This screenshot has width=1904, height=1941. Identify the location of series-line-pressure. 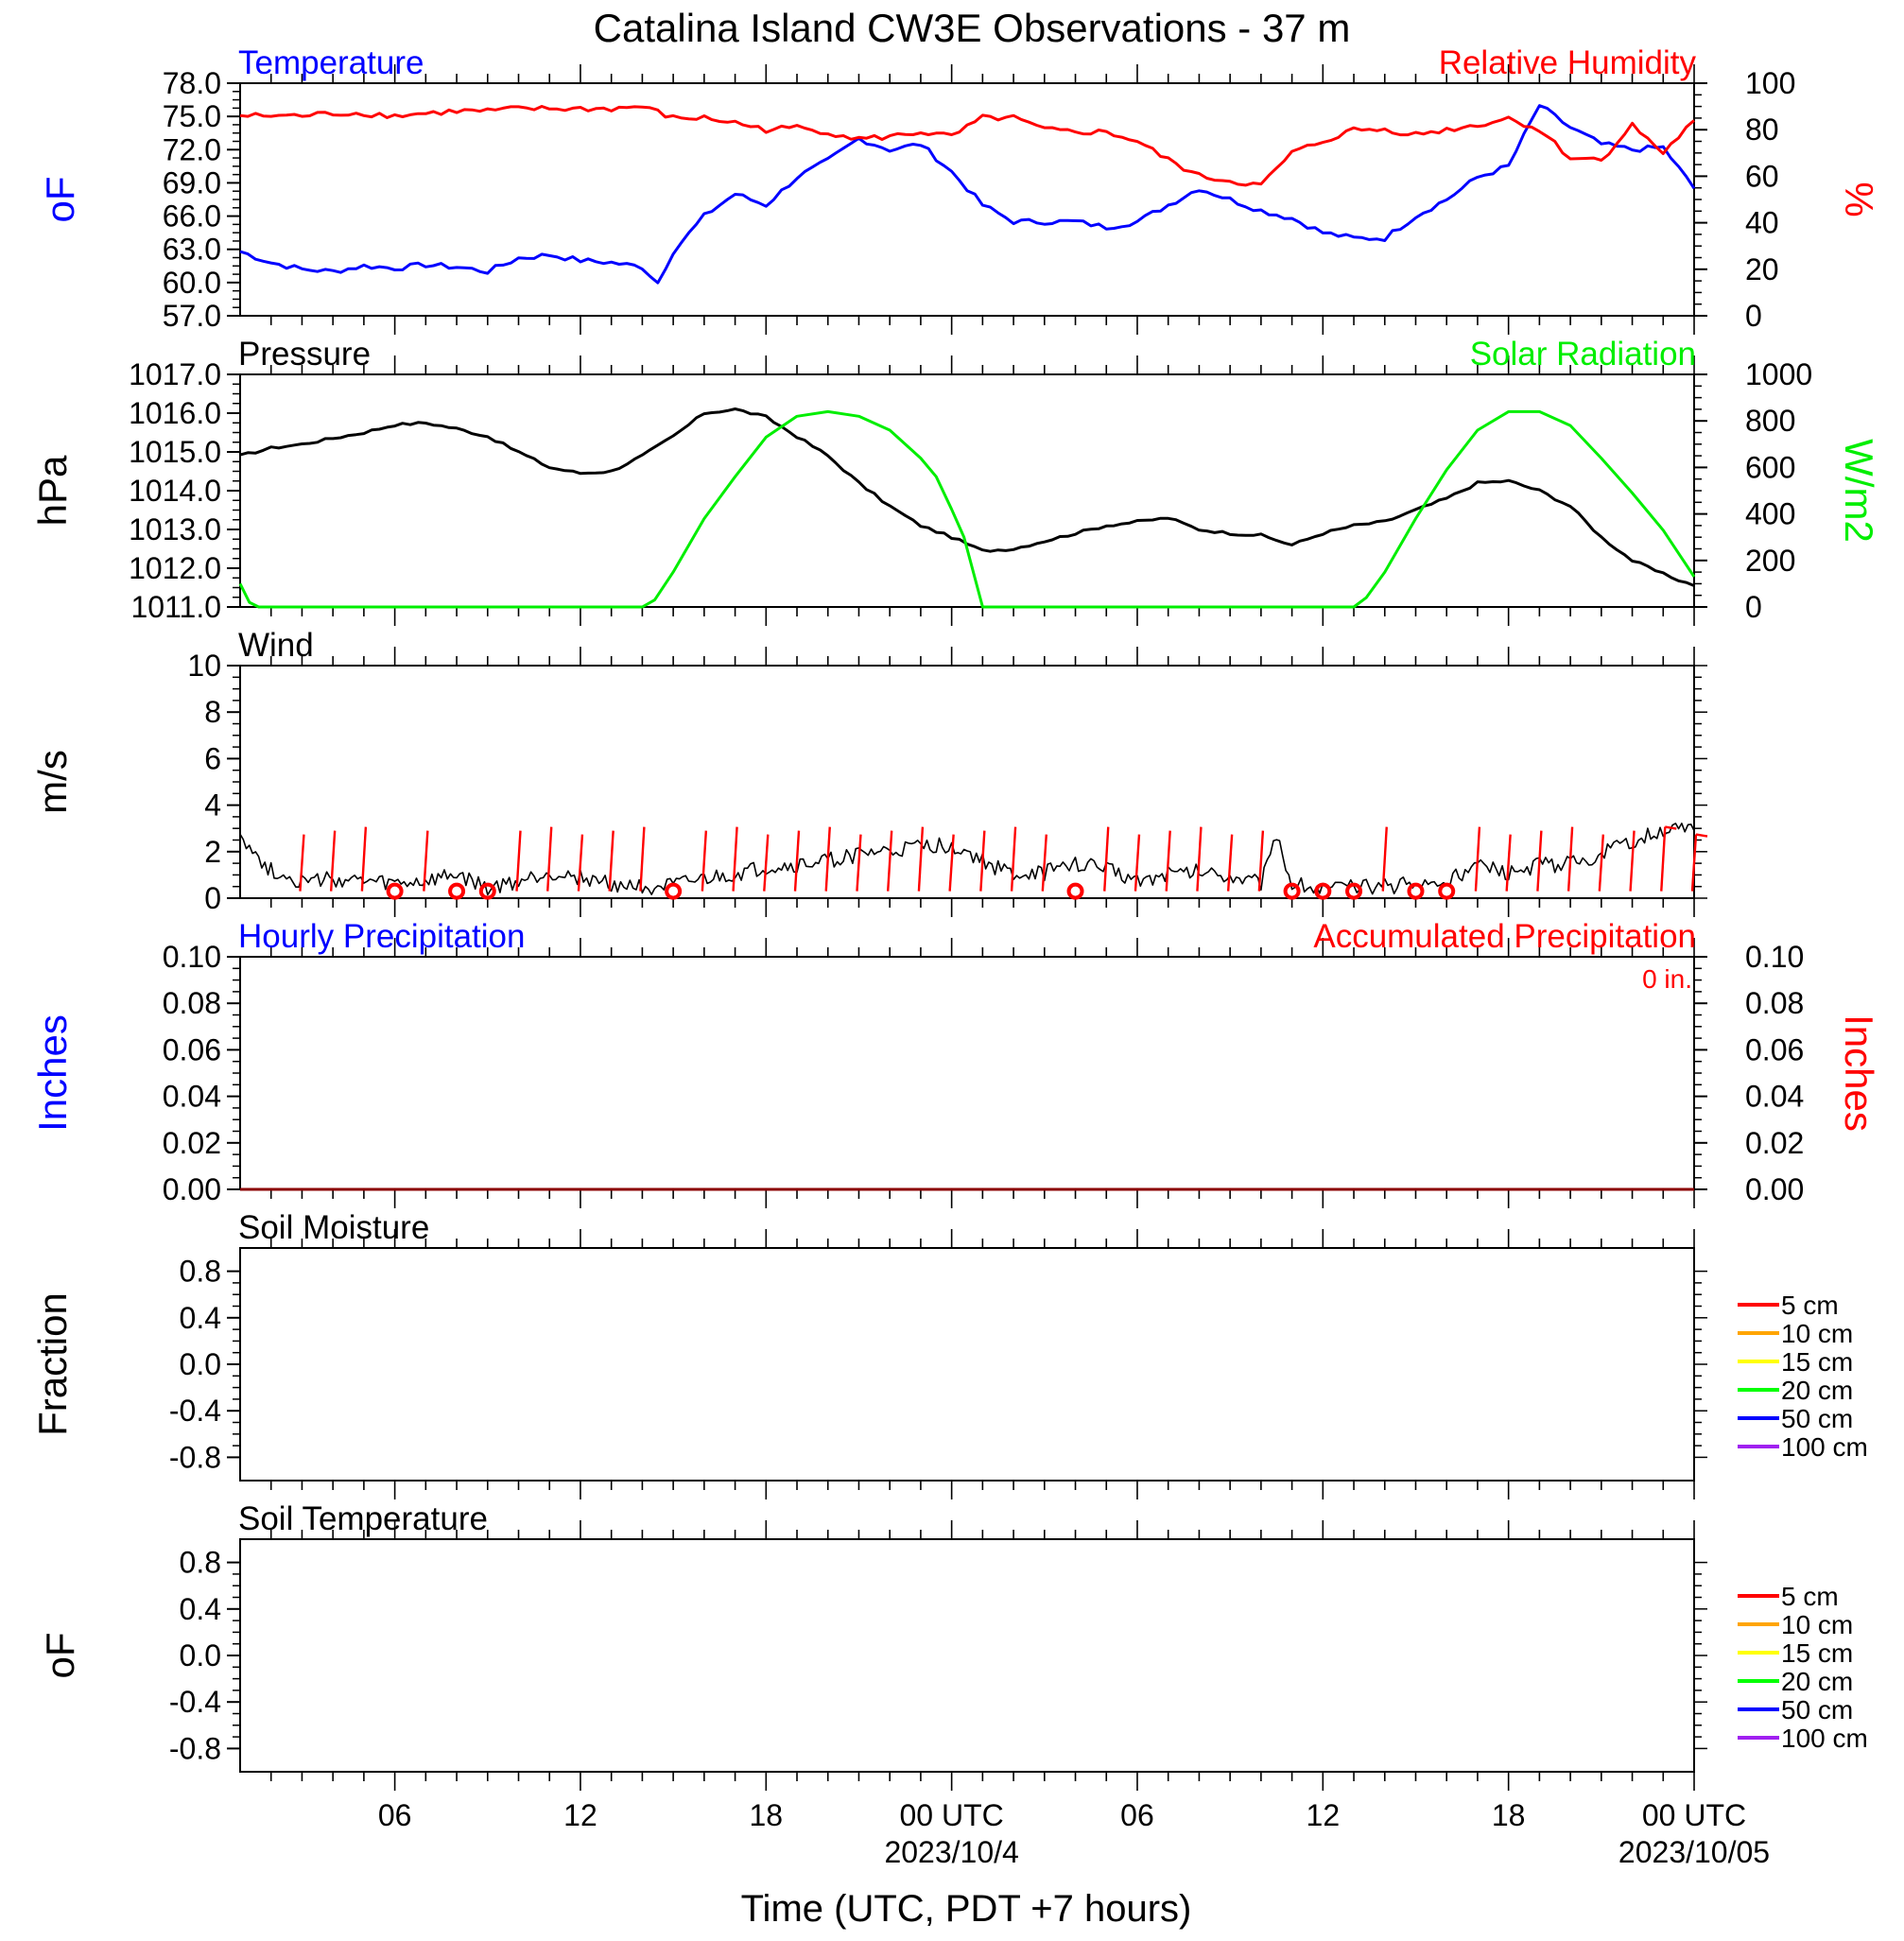
(967, 497).